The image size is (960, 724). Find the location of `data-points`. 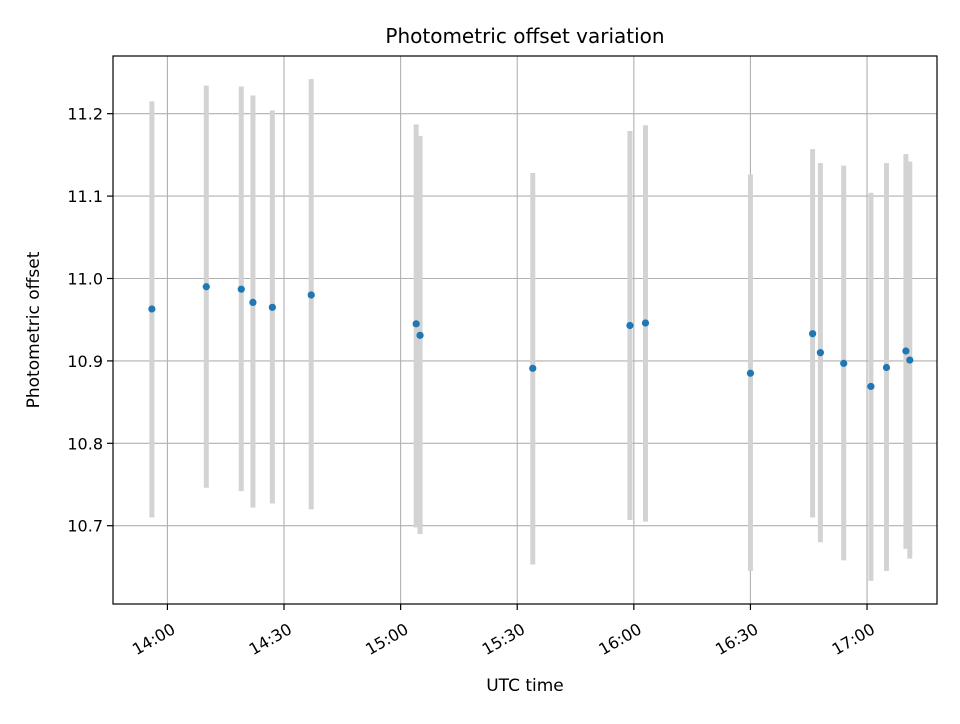

data-points is located at coordinates (531, 337).